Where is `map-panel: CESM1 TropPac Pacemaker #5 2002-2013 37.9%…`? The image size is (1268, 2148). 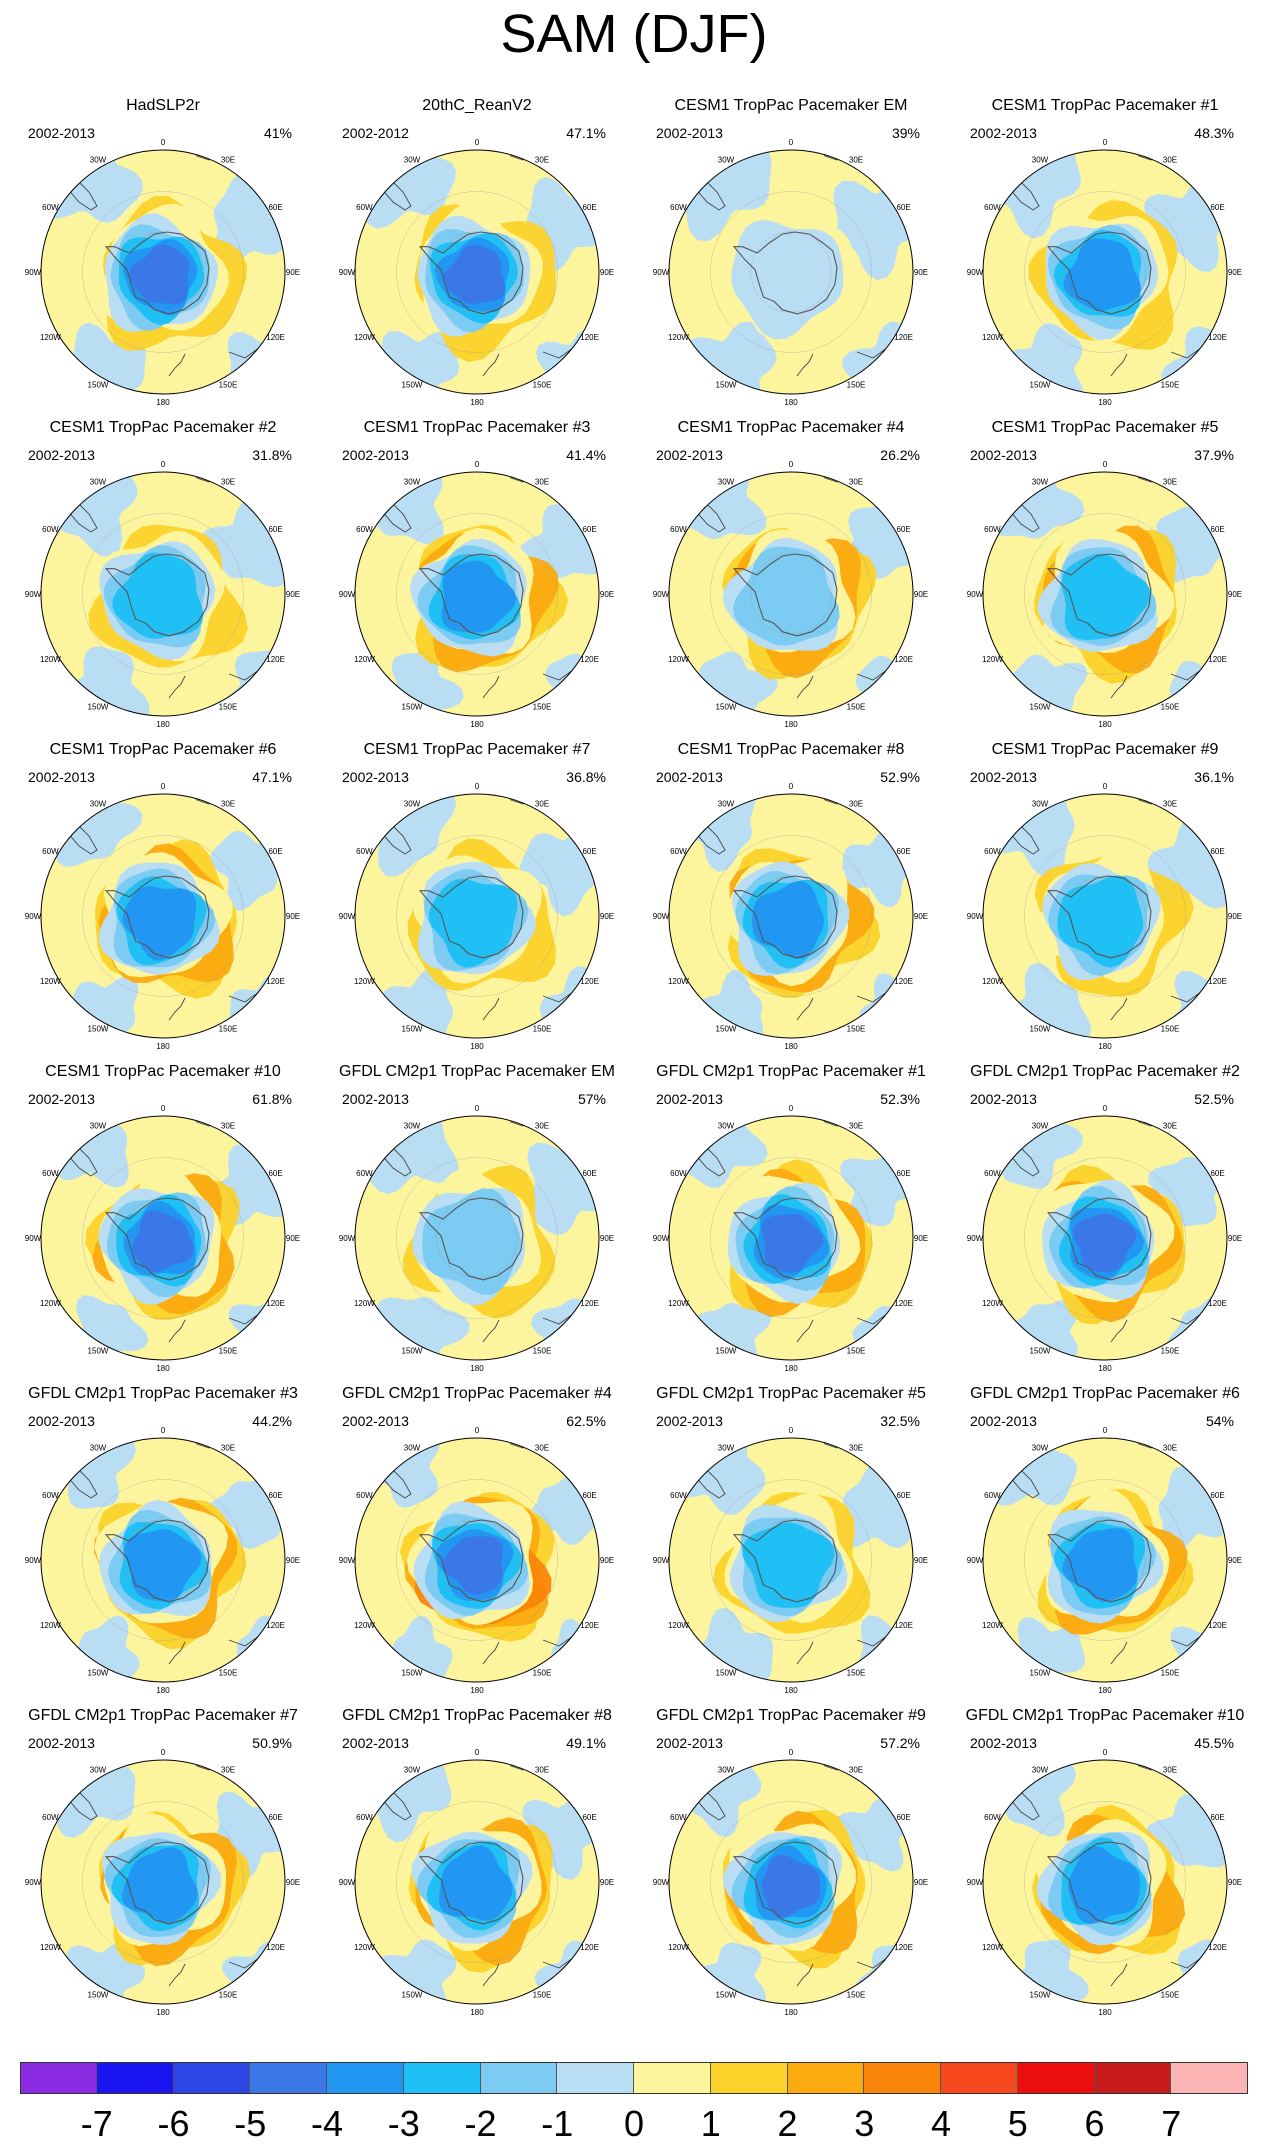
map-panel: CESM1 TropPac Pacemaker #5 2002-2013 37.9%… is located at coordinates (1105, 581).